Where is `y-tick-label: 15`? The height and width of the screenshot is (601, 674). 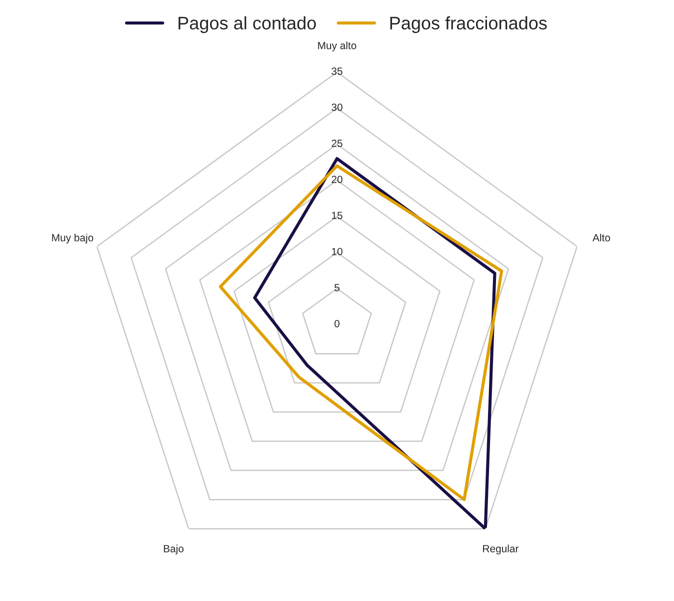
y-tick-label: 15 is located at coordinates (337, 216).